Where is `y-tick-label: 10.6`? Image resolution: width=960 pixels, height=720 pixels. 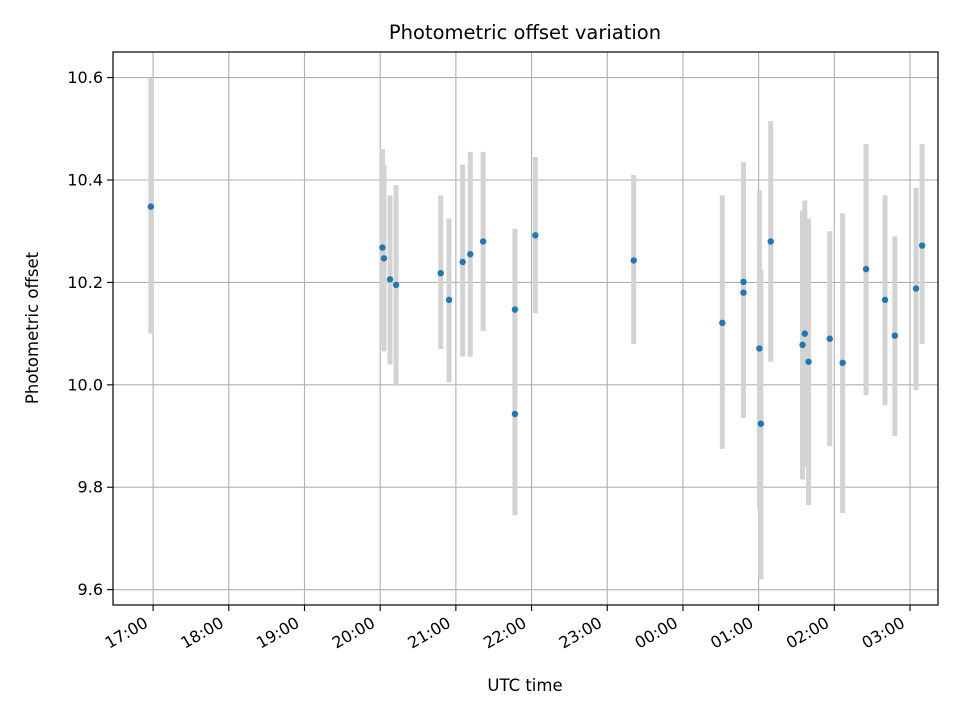 y-tick-label: 10.6 is located at coordinates (85, 77).